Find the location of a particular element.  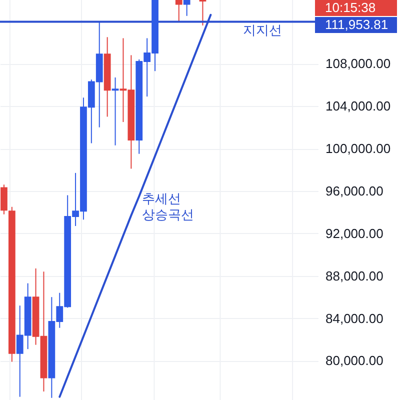

text: 111,953.81 is located at coordinates (356, 24).